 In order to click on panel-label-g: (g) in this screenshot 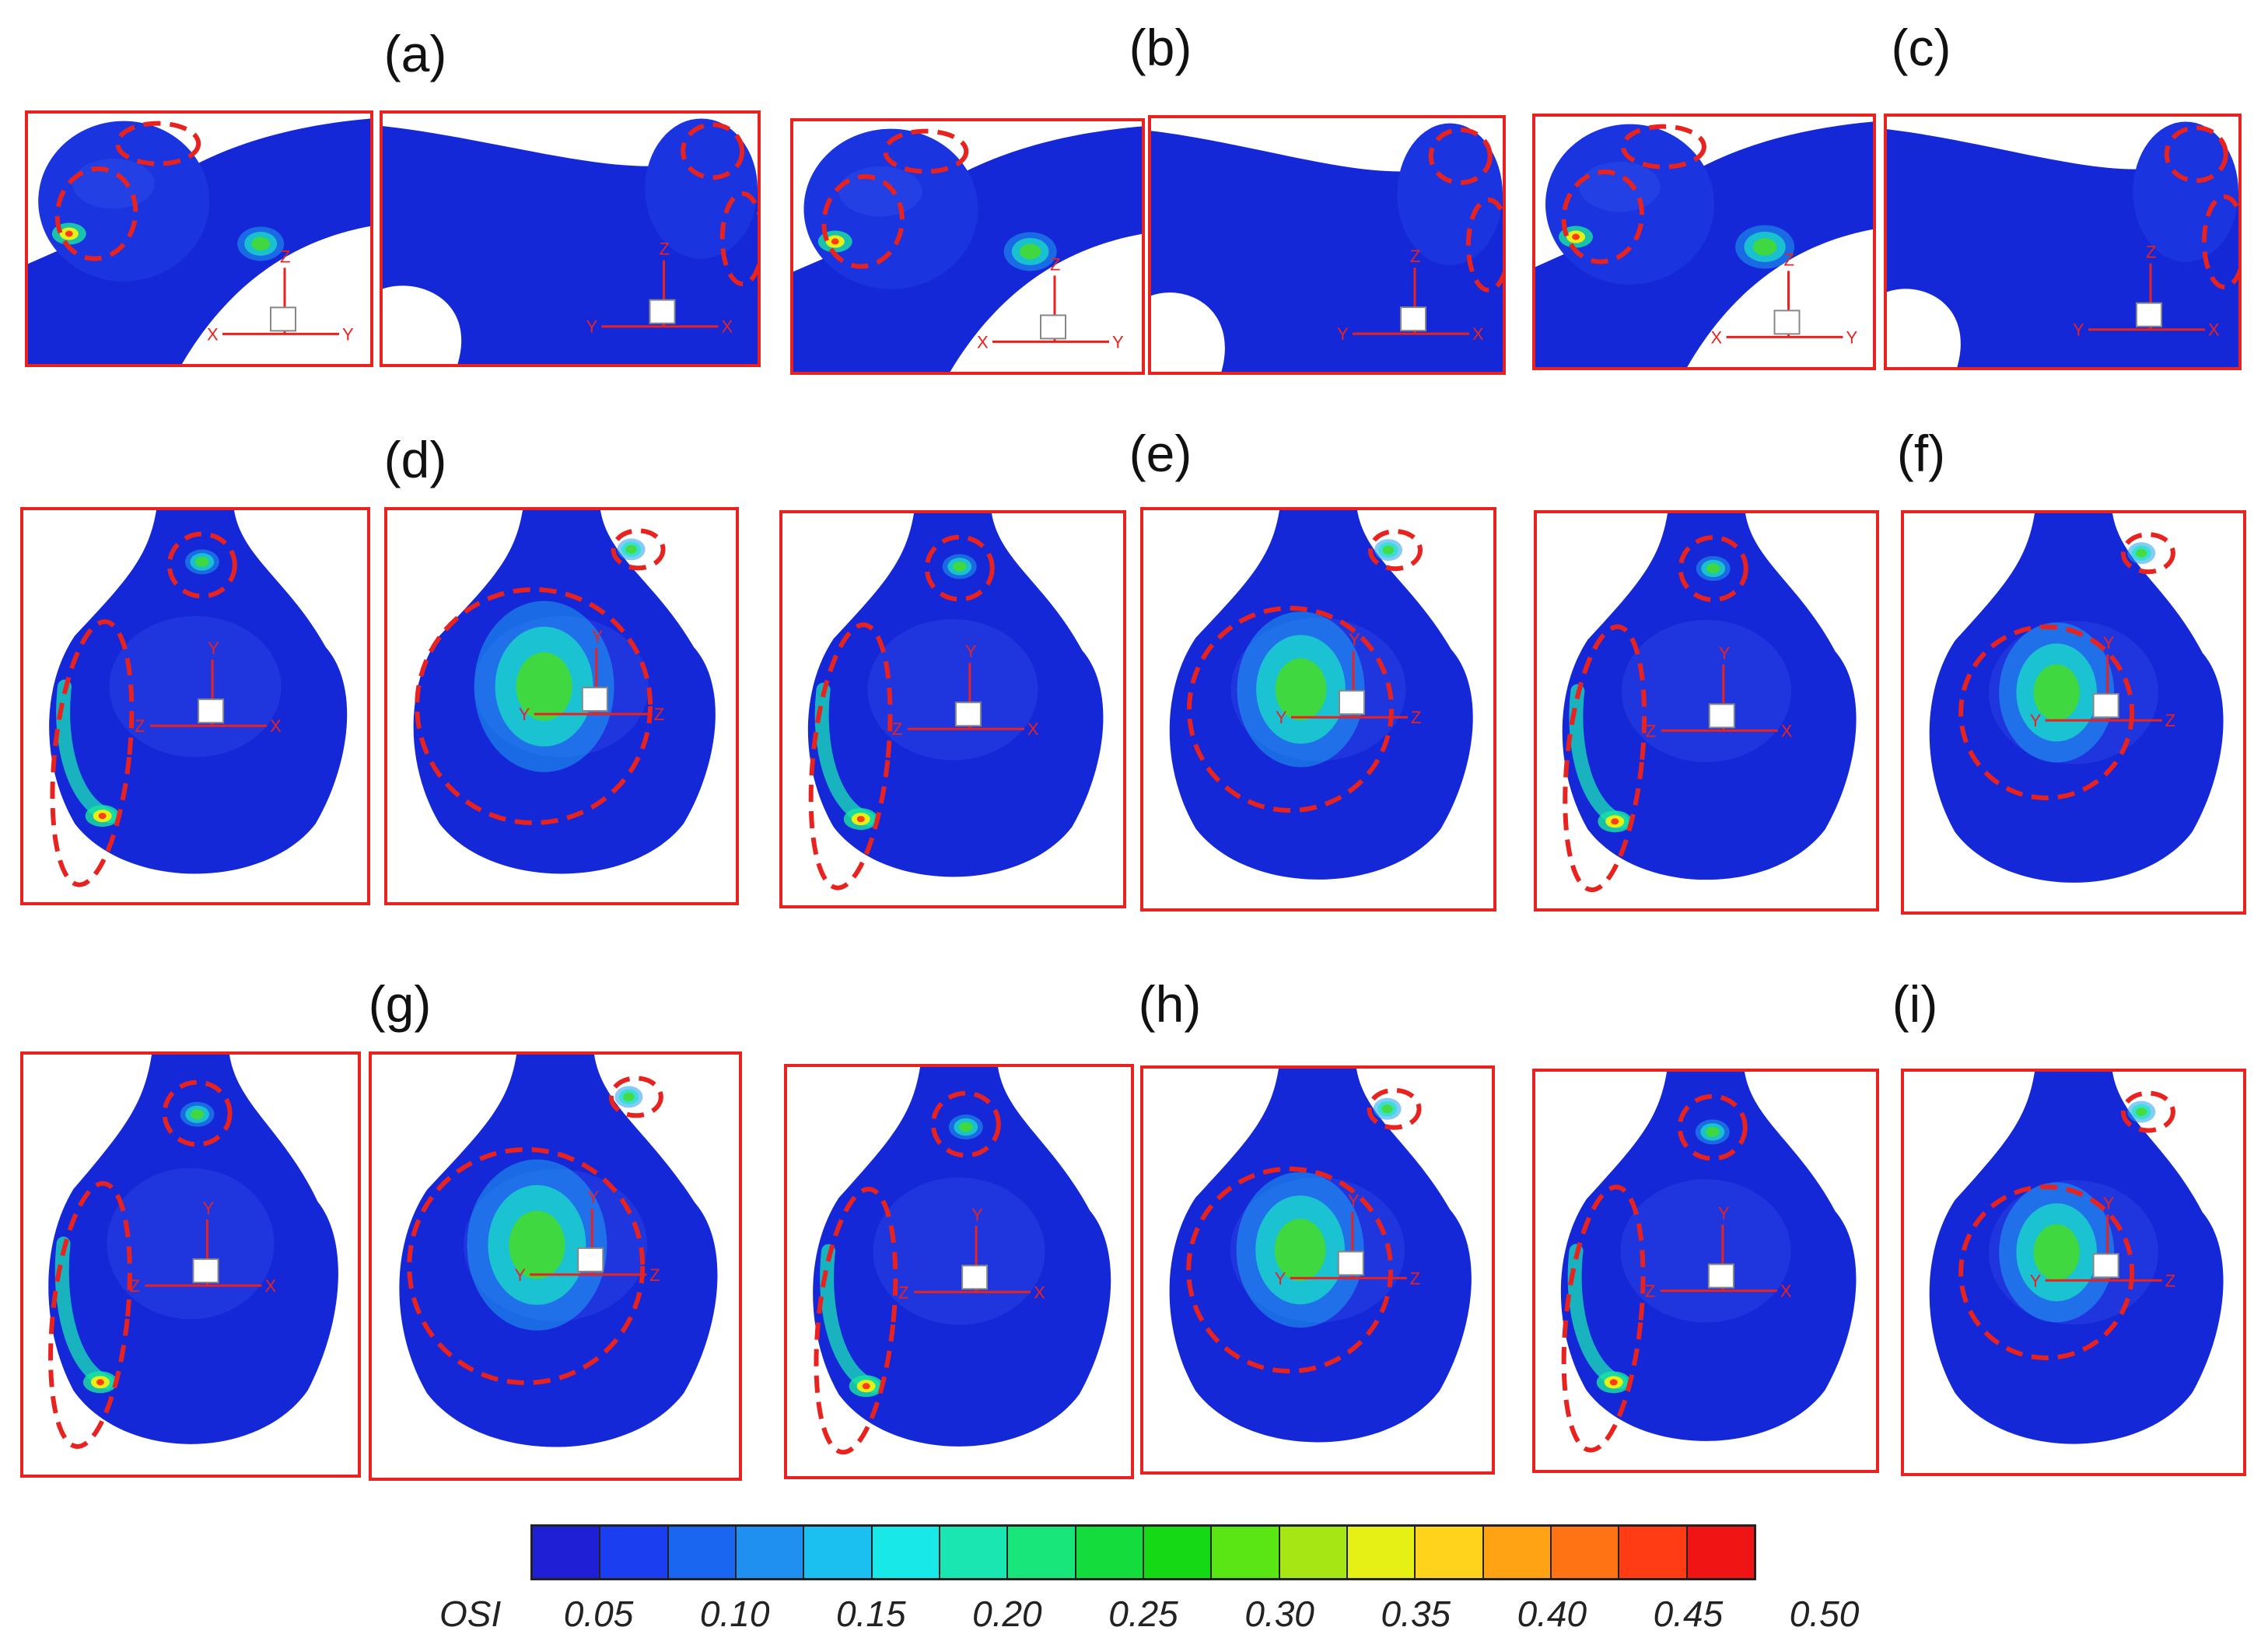, I will do `click(400, 1004)`.